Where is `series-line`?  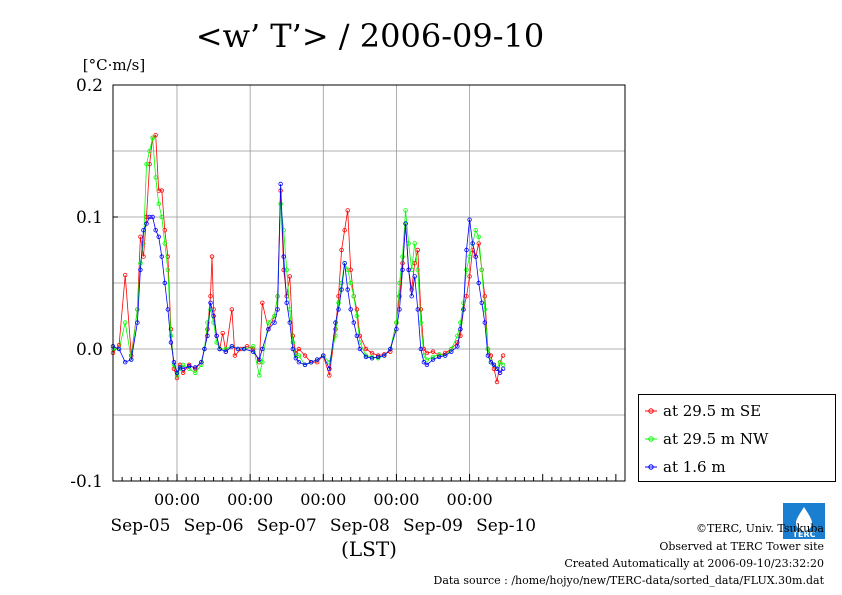
series-line is located at coordinates (308, 278).